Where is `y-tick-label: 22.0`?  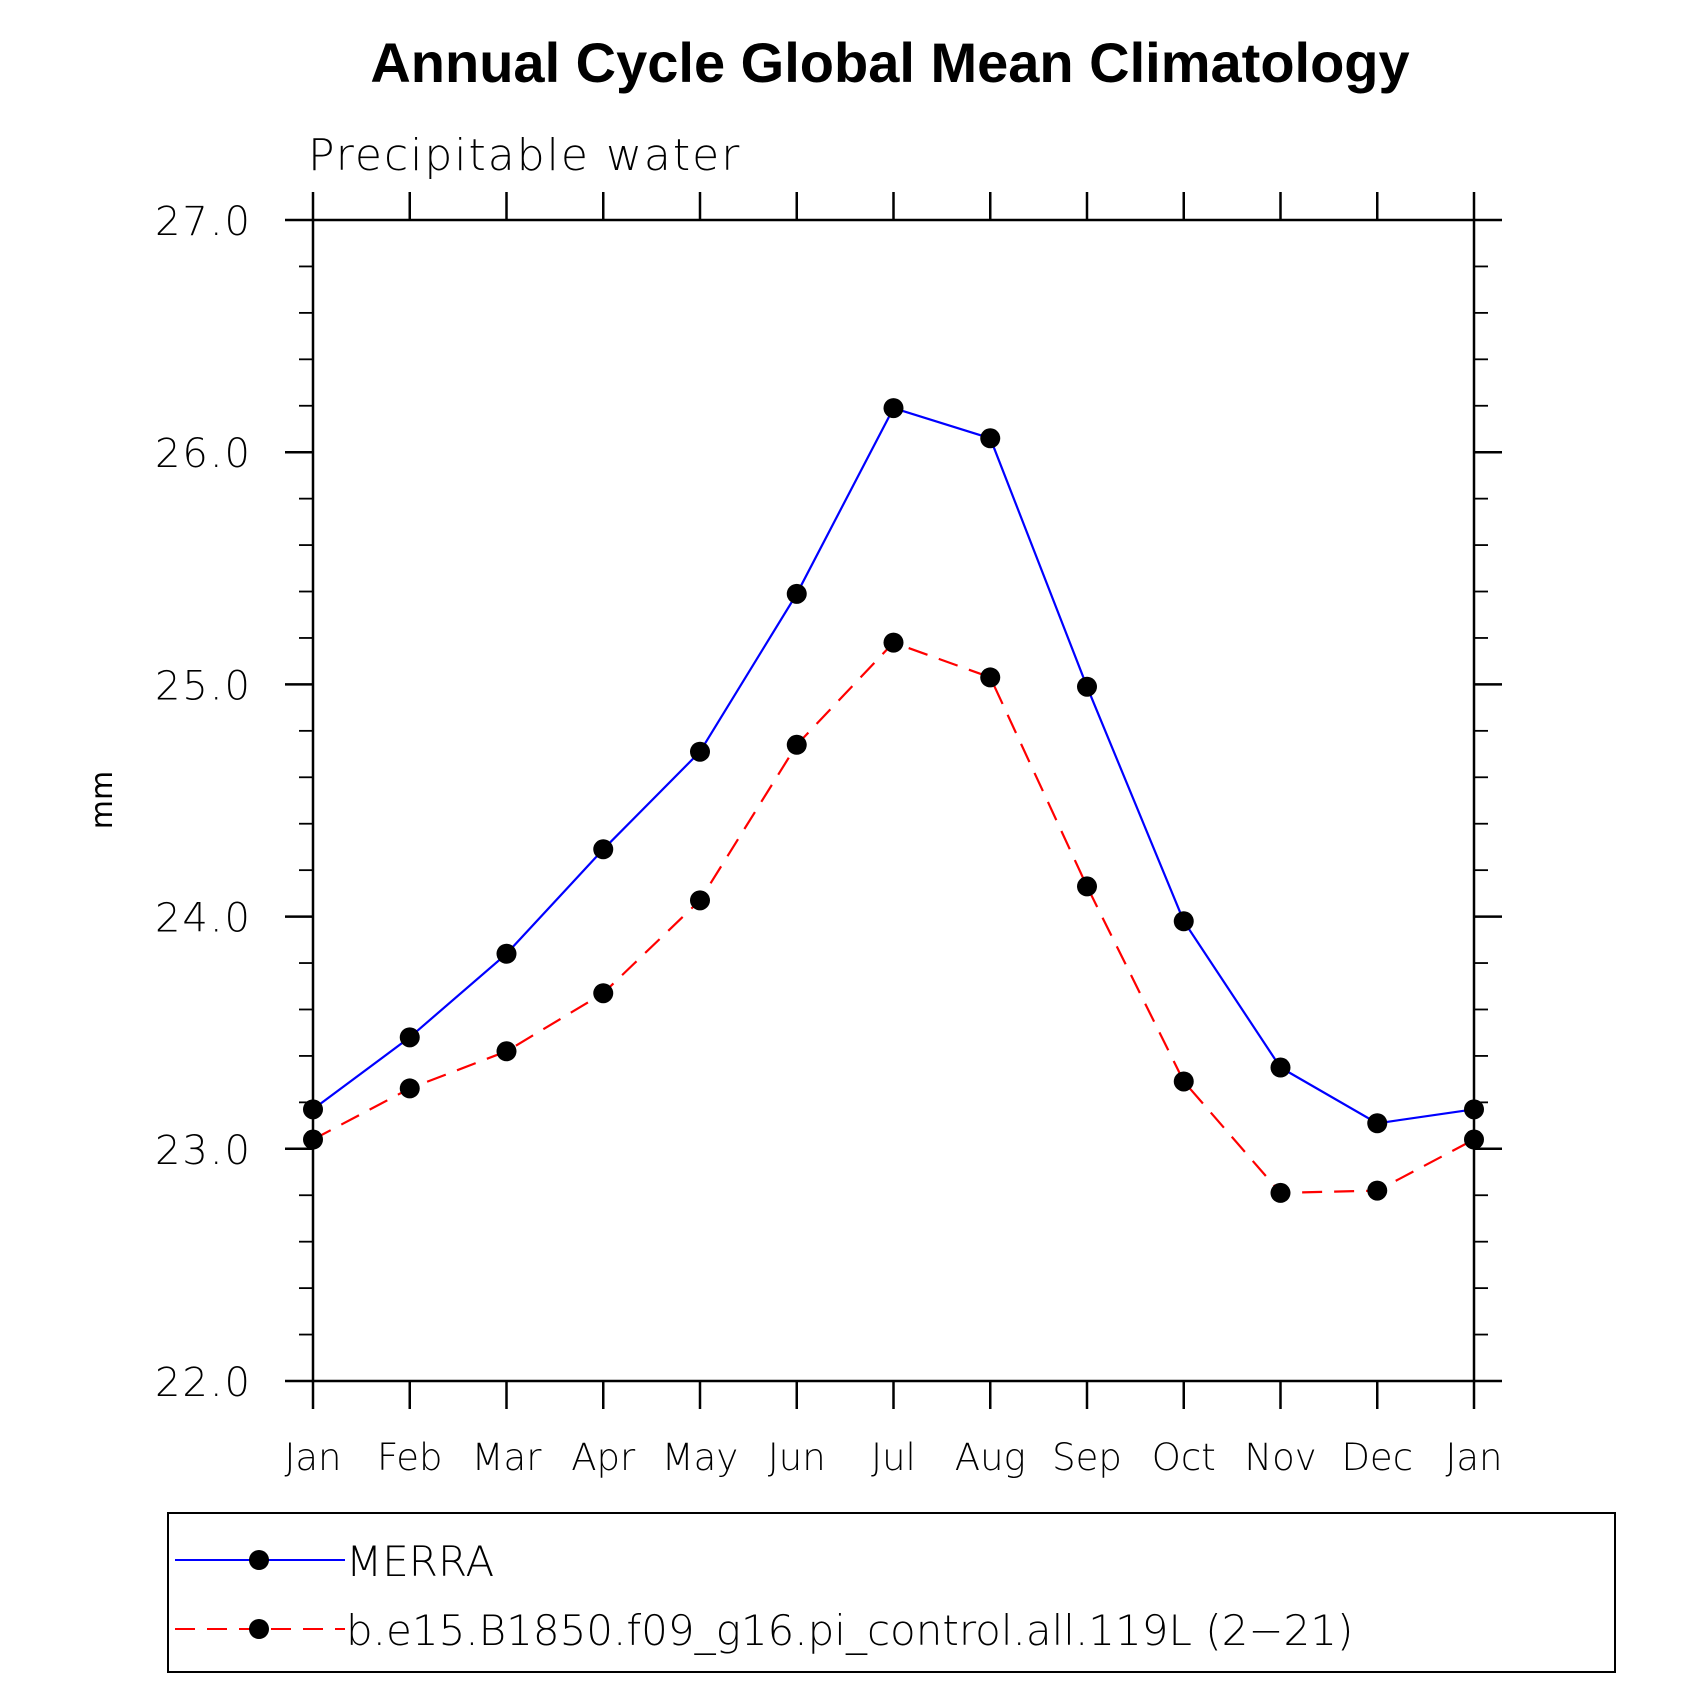
y-tick-label: 22.0 is located at coordinates (203, 1383).